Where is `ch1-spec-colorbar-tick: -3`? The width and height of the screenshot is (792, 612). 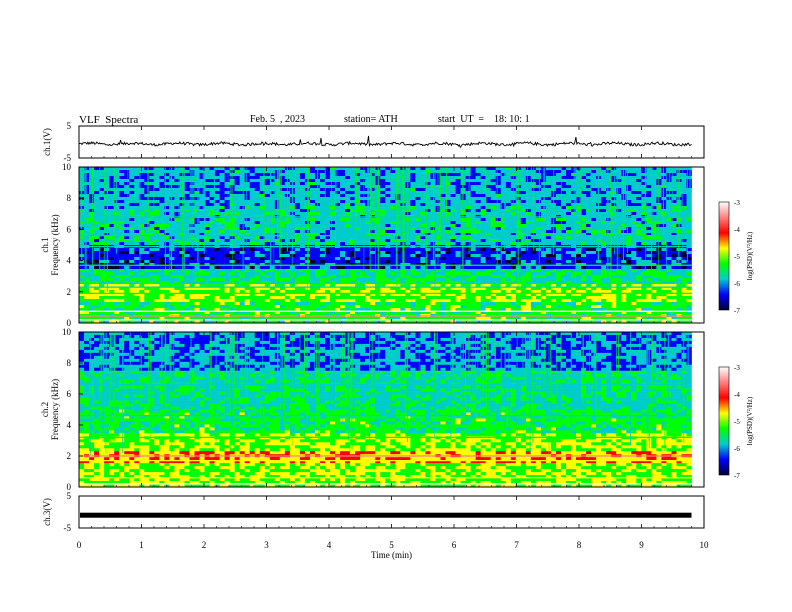
ch1-spec-colorbar-tick: -3 is located at coordinates (737, 203).